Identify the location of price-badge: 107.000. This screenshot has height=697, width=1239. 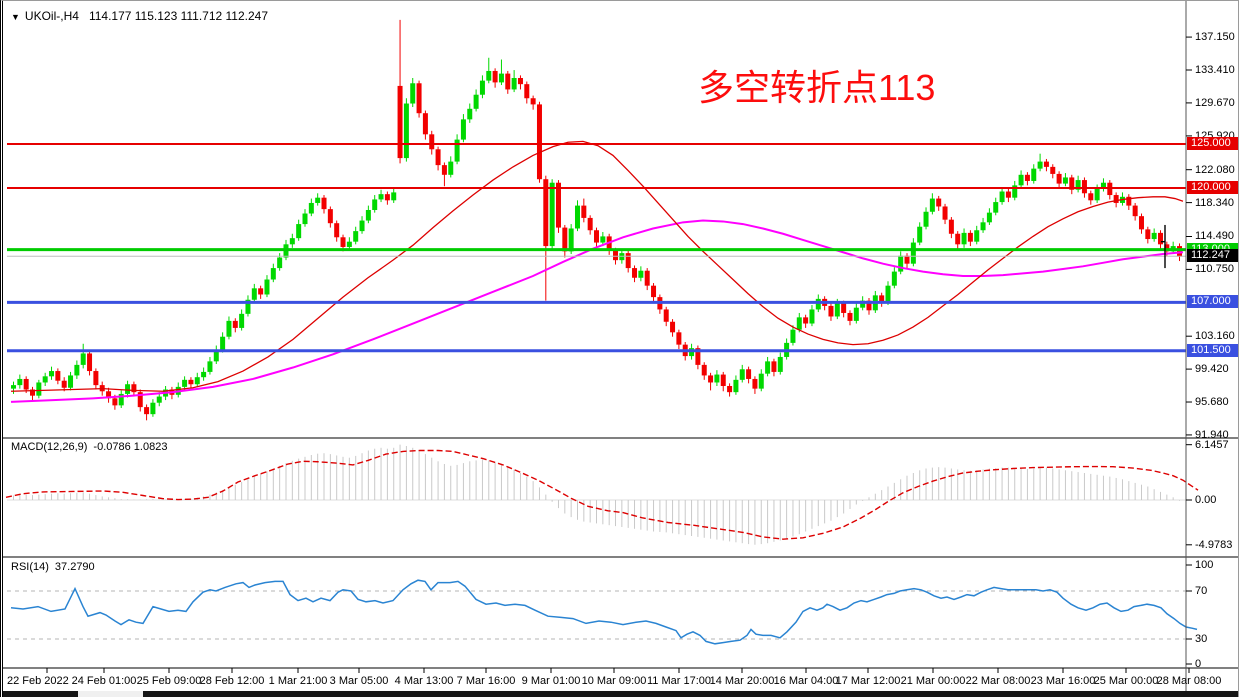
(1212, 302).